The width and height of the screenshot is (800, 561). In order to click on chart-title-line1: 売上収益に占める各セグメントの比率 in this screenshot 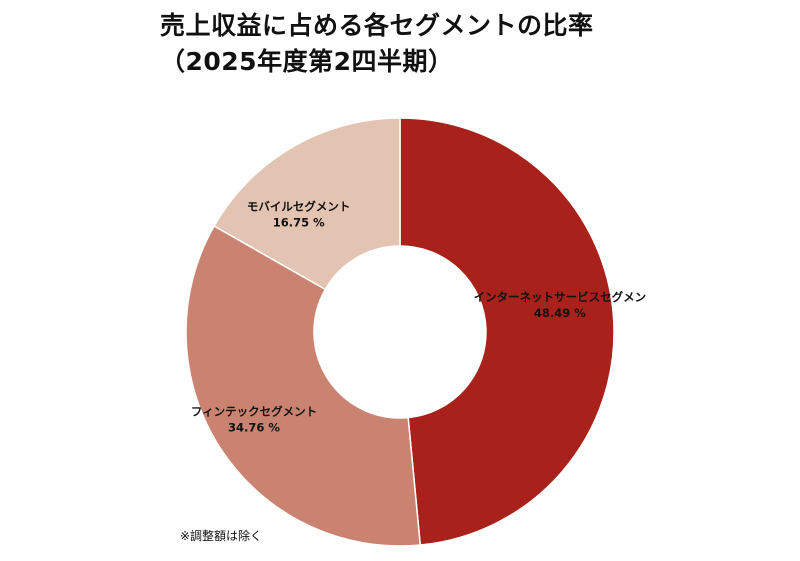, I will do `click(377, 25)`.